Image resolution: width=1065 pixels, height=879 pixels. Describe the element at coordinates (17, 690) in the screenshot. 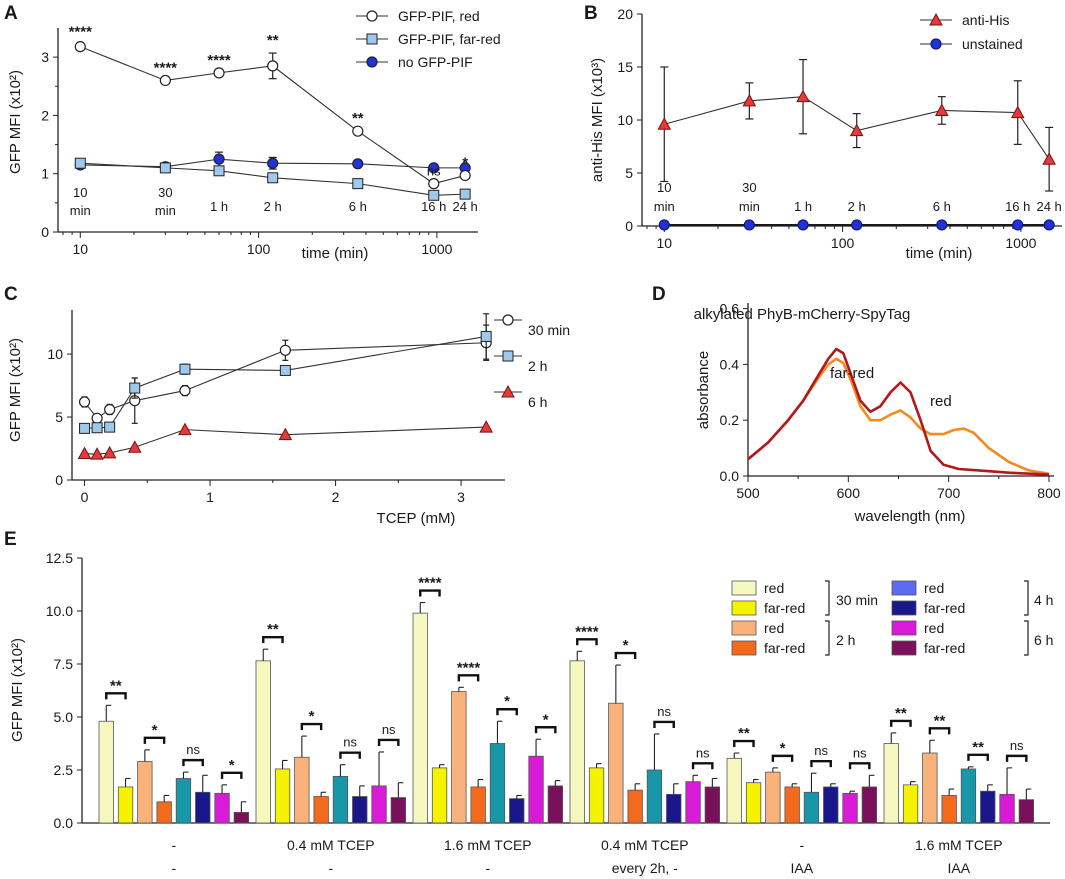

I see `panel-e-ylabel: GFP MFI (x10²)` at that location.